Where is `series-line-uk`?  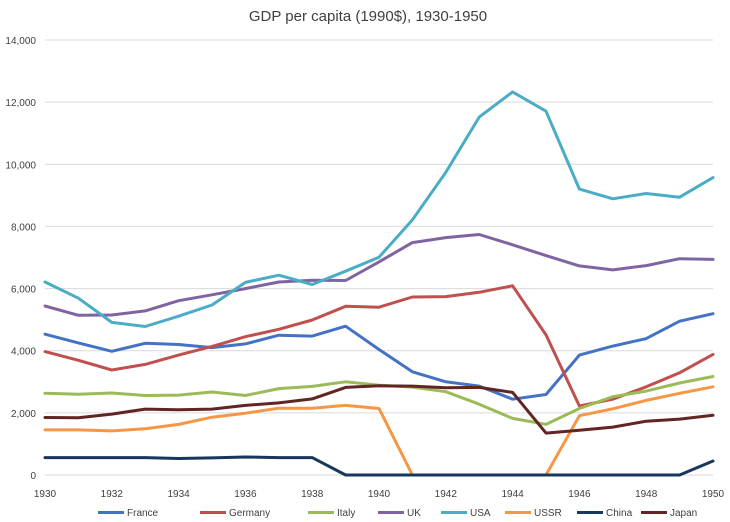
series-line-uk is located at coordinates (379, 275).